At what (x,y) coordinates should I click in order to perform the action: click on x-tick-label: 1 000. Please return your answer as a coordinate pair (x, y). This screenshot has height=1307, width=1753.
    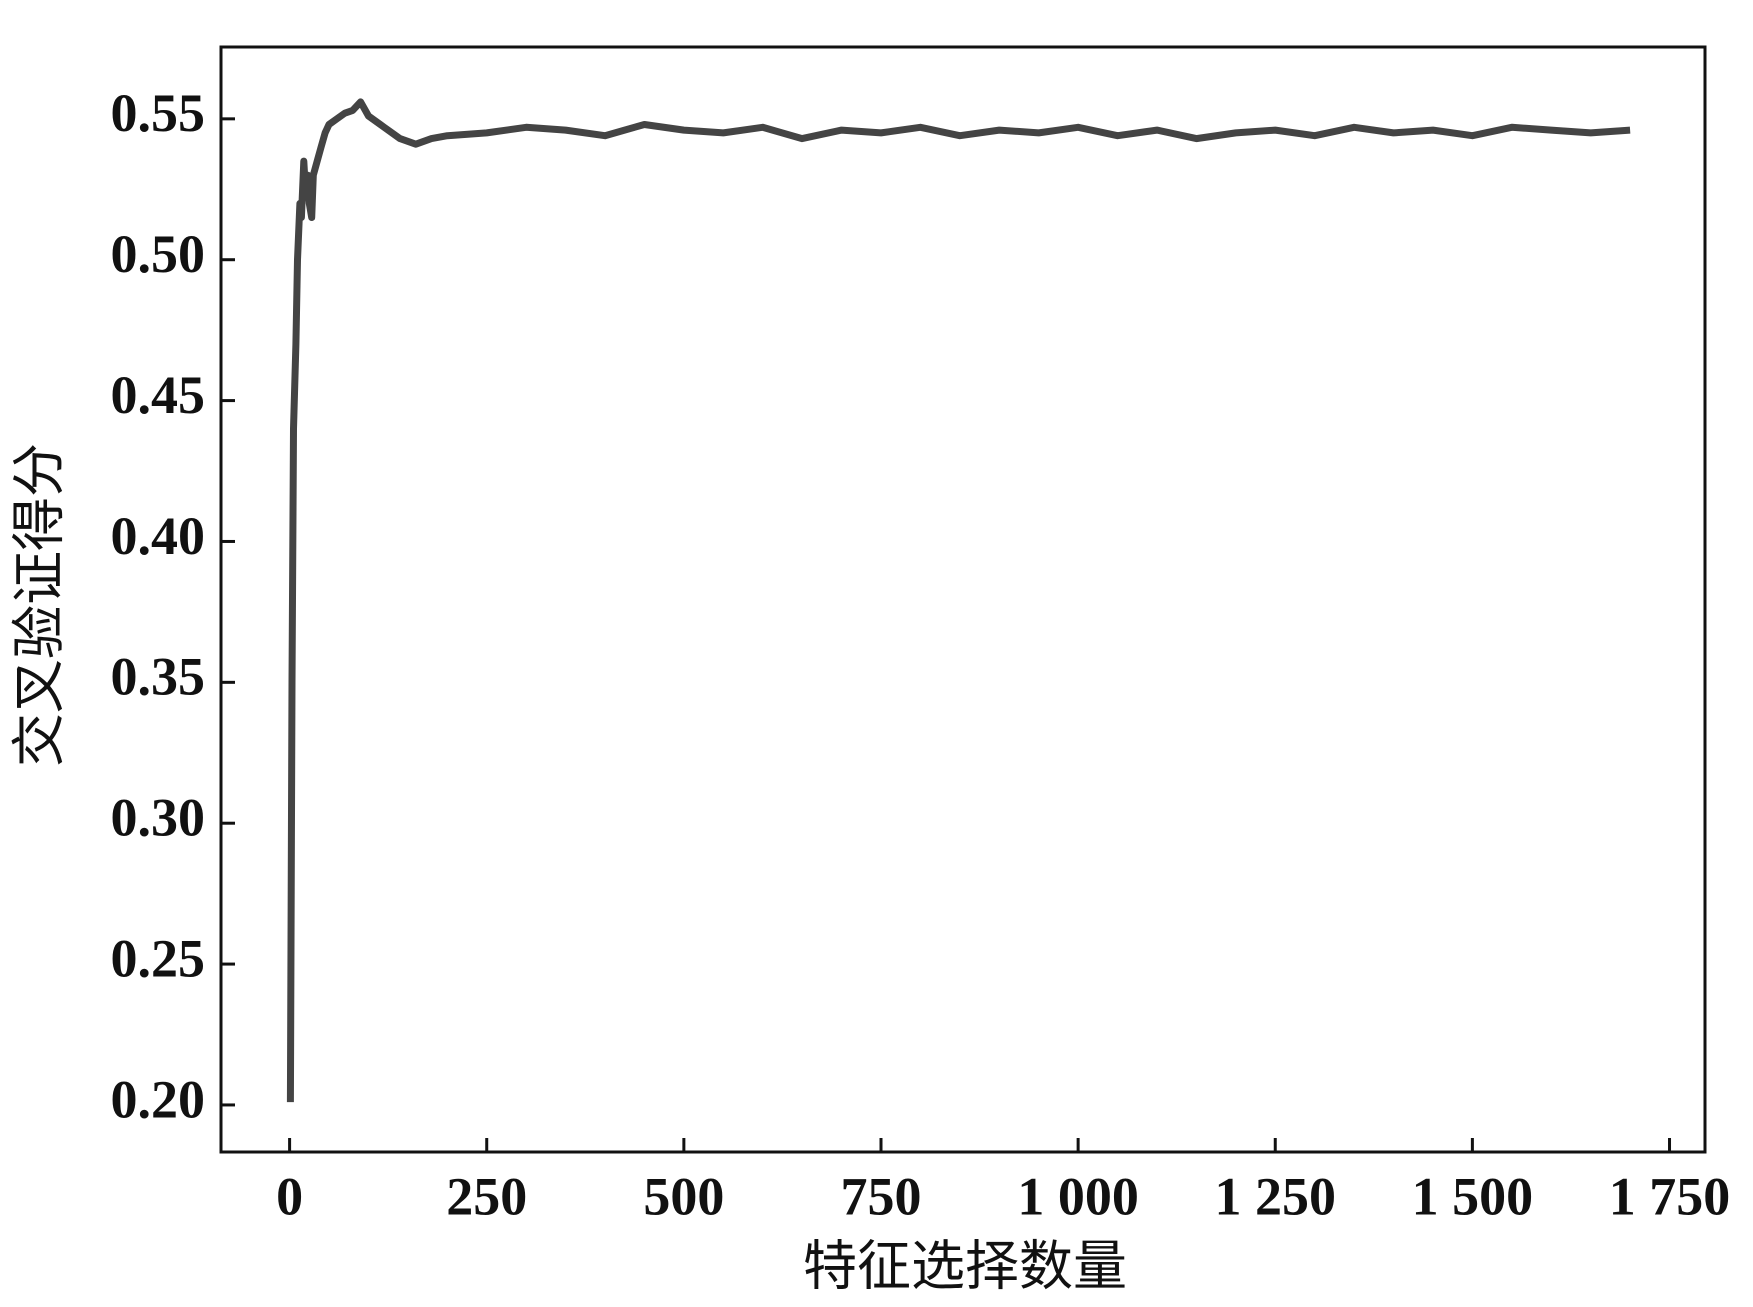
    Looking at the image, I should click on (1078, 1196).